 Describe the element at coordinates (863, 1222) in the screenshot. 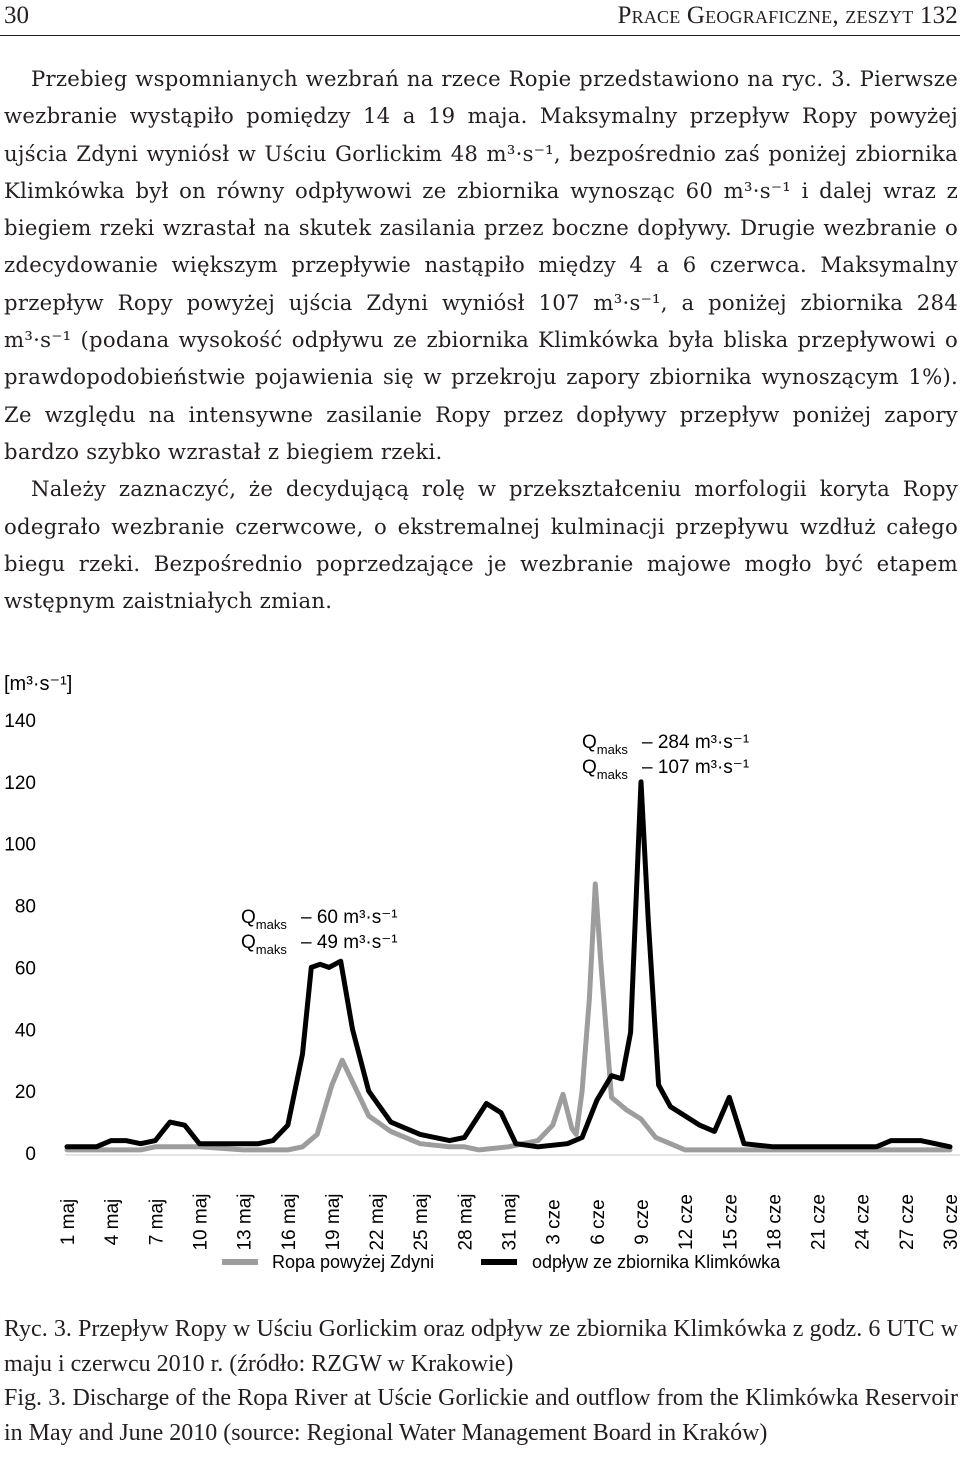

I see `x-tick-label: 24 cze` at that location.